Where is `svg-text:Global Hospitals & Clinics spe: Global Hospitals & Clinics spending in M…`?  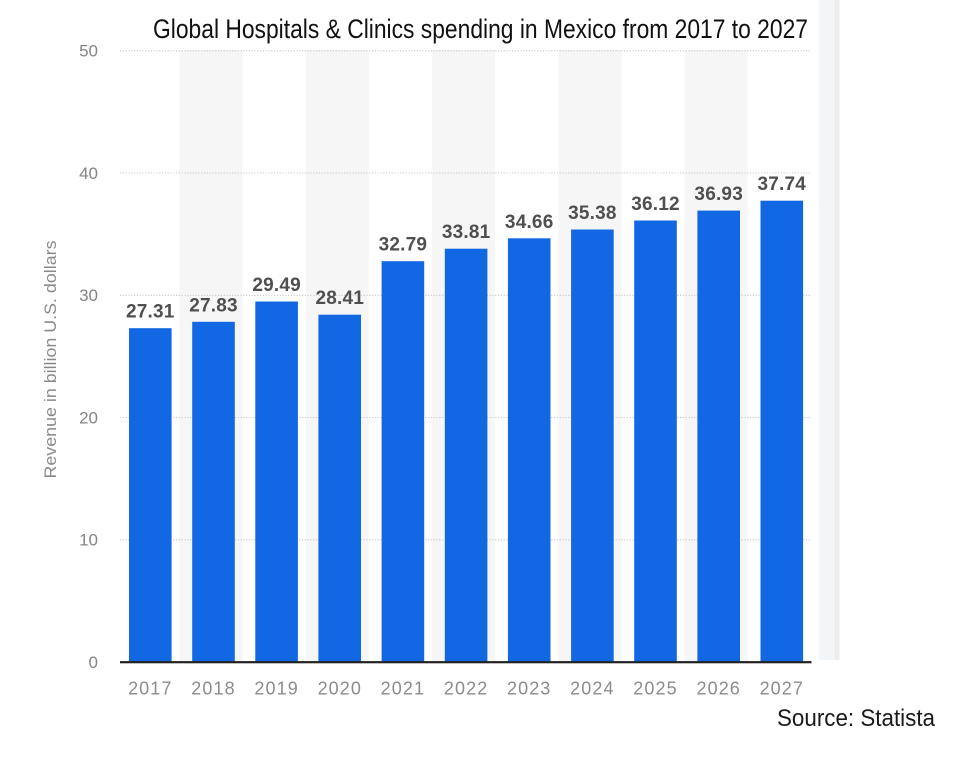 svg-text:Global Hospitals & Clinics spe: Global Hospitals & Clinics spending in M… is located at coordinates (480, 29).